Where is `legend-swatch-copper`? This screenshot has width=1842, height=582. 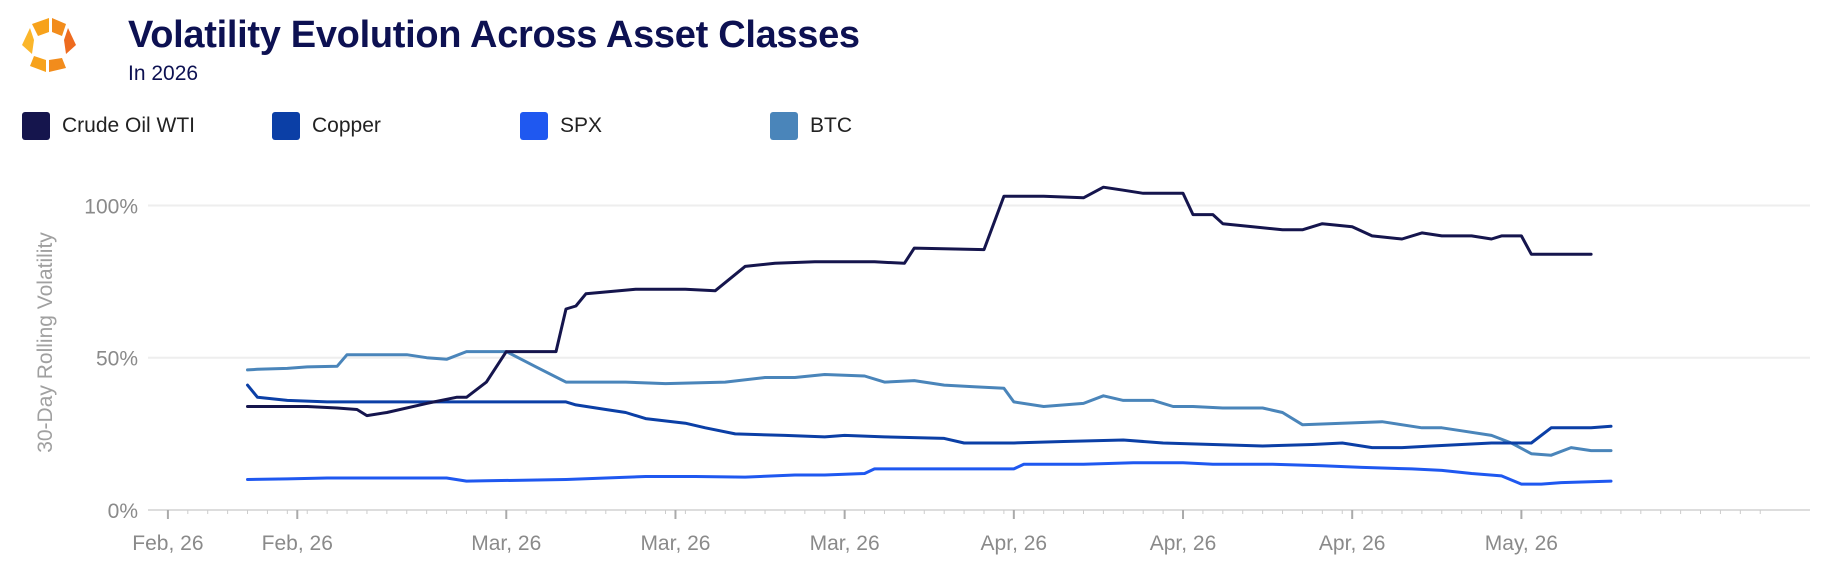 legend-swatch-copper is located at coordinates (286, 126).